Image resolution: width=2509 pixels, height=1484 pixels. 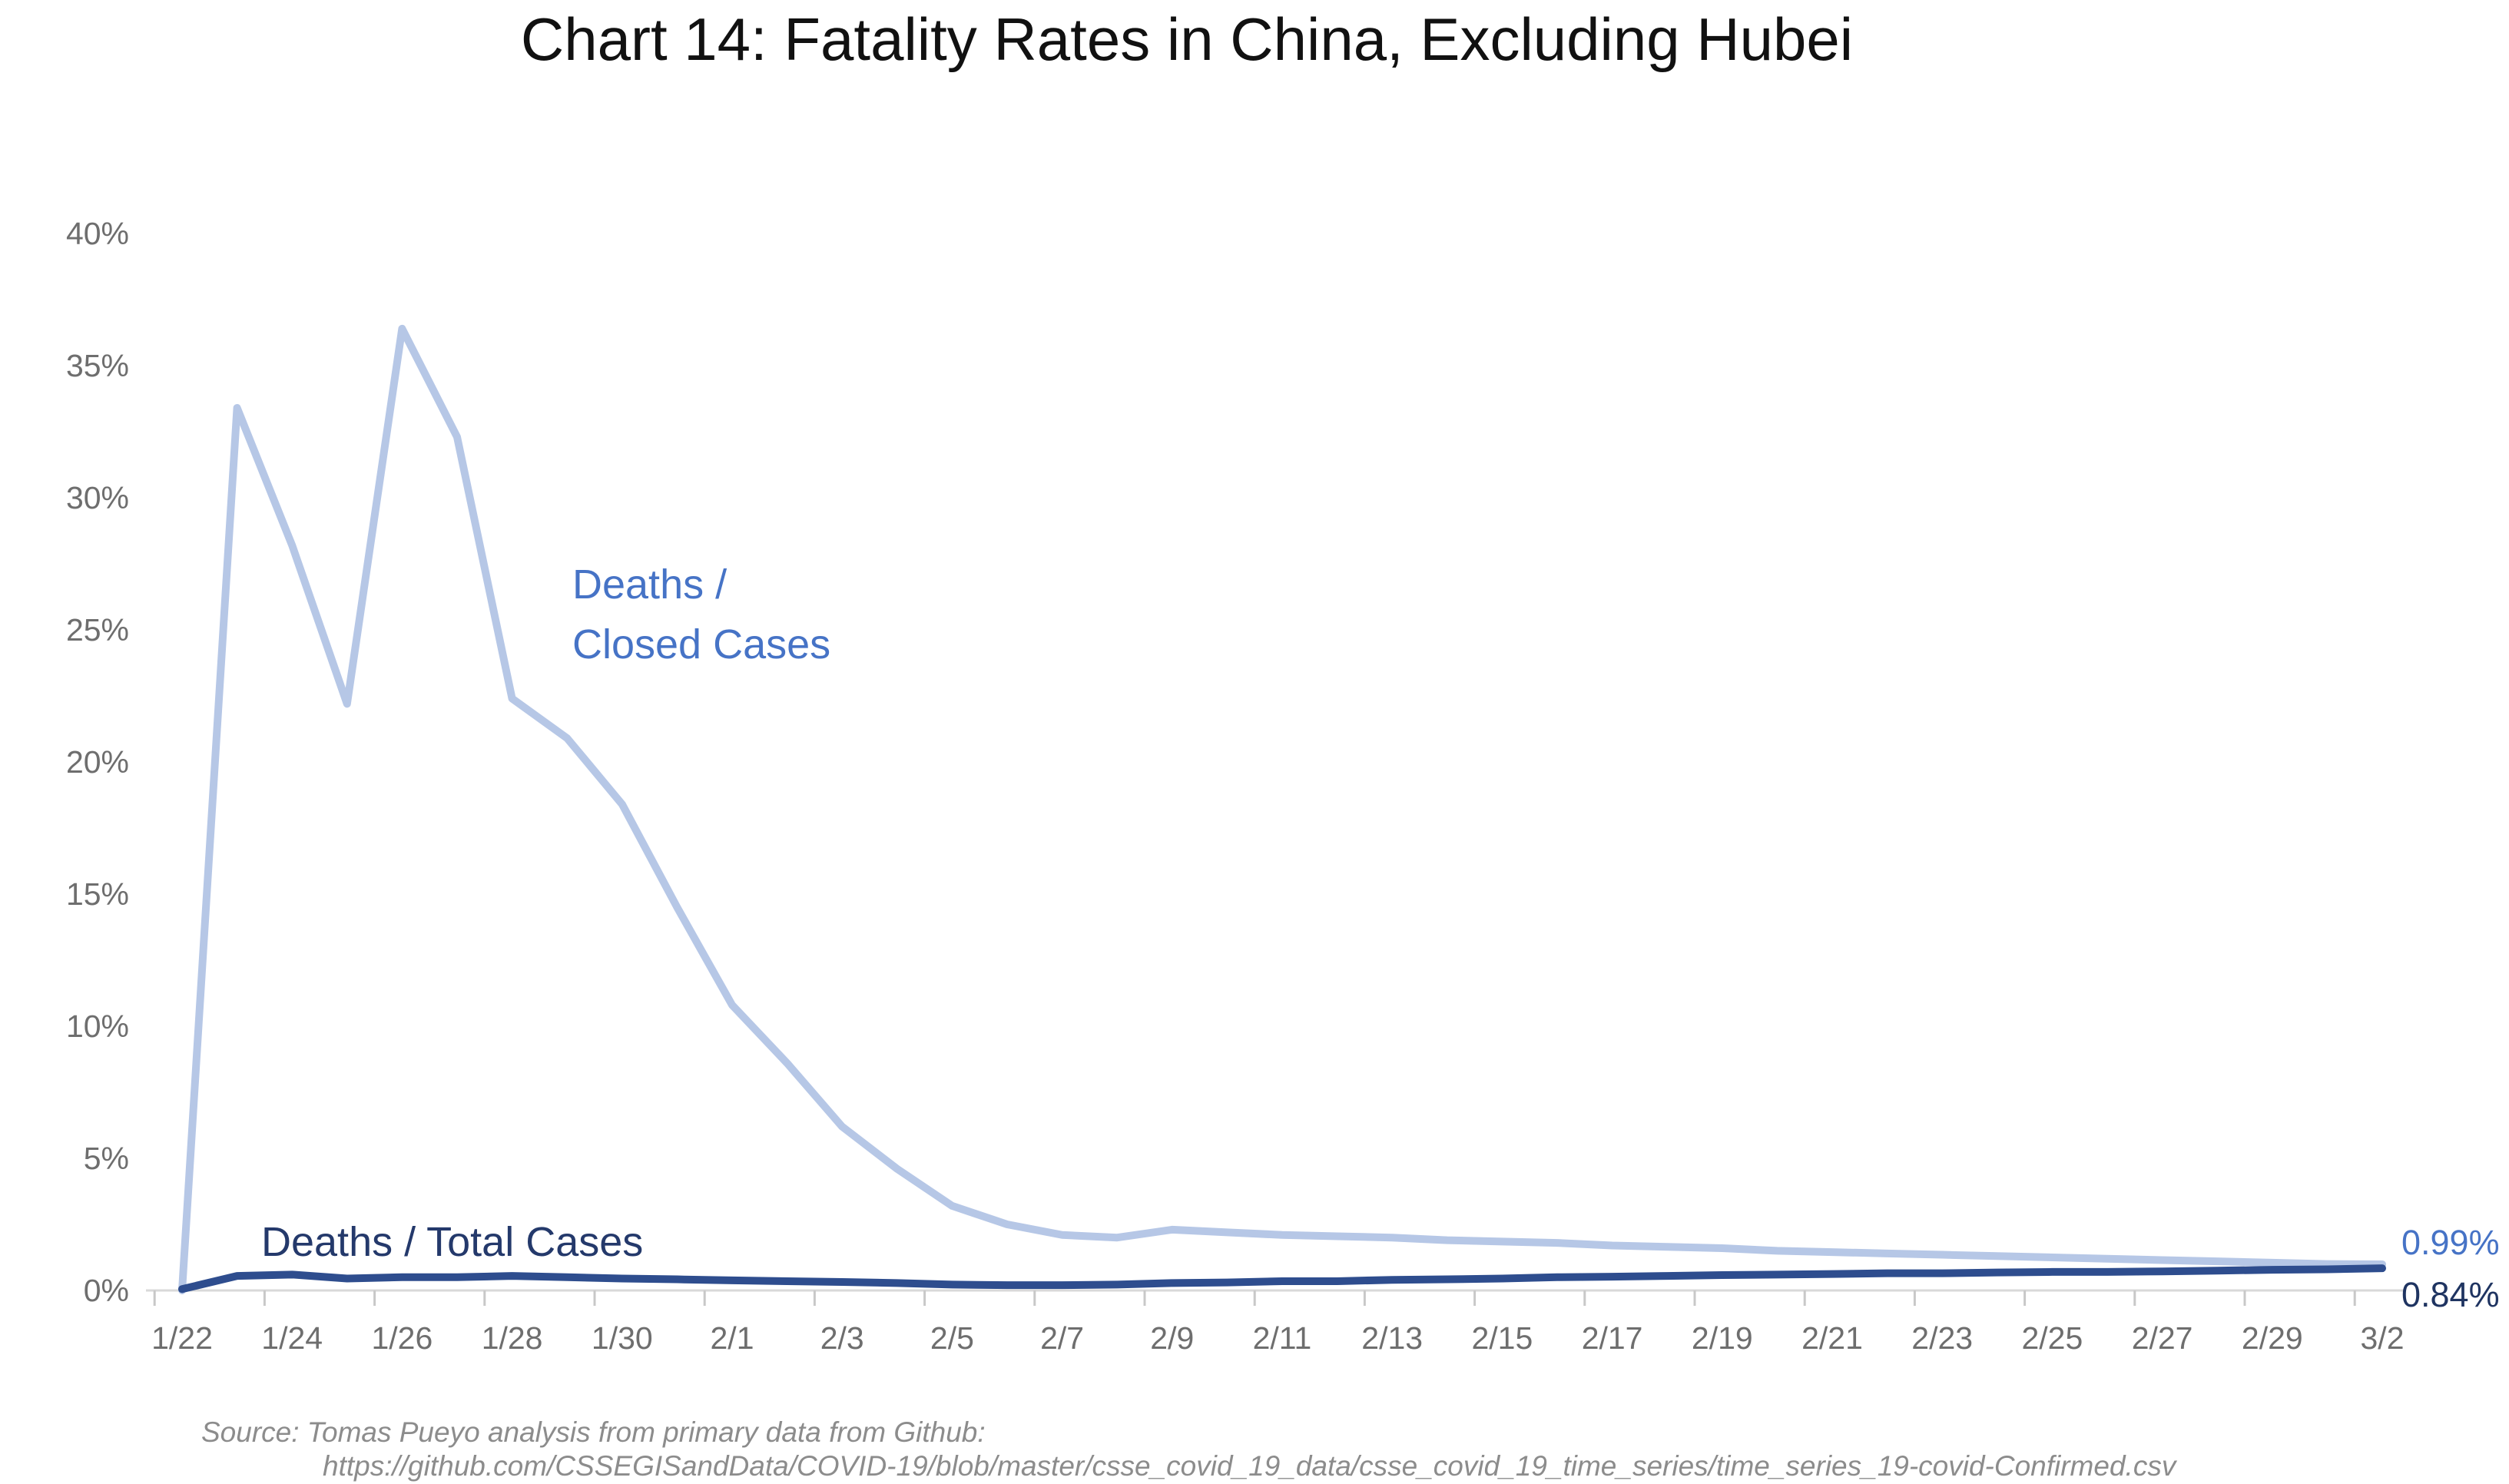 I want to click on x-axis-tick-label: 1/28, so click(x=512, y=1338).